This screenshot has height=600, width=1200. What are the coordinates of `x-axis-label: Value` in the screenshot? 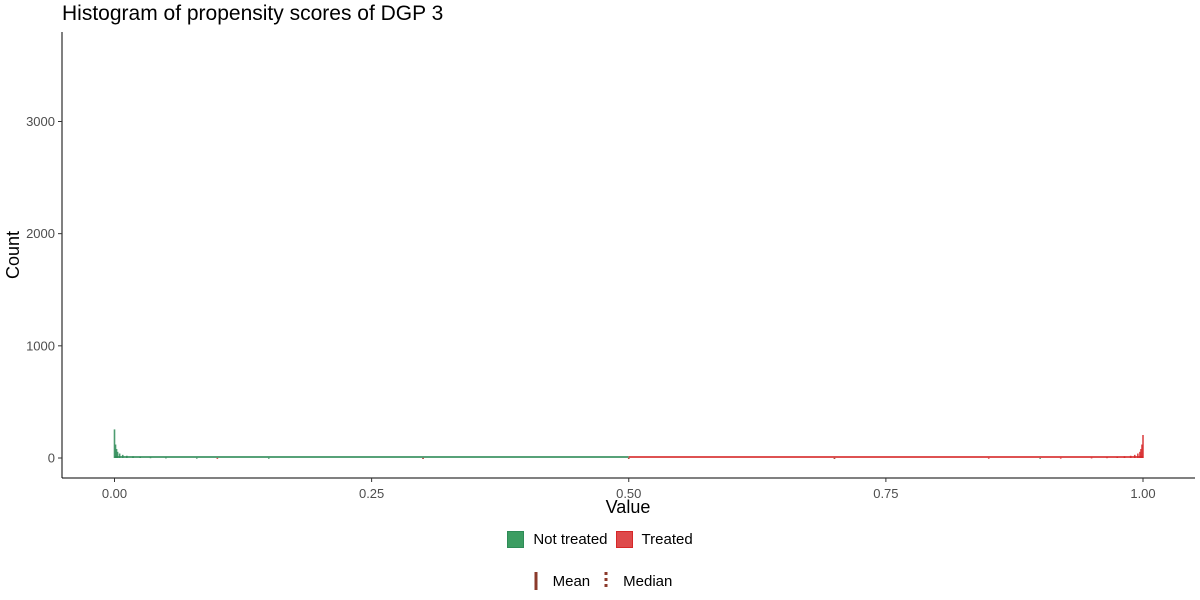 It's located at (628, 507).